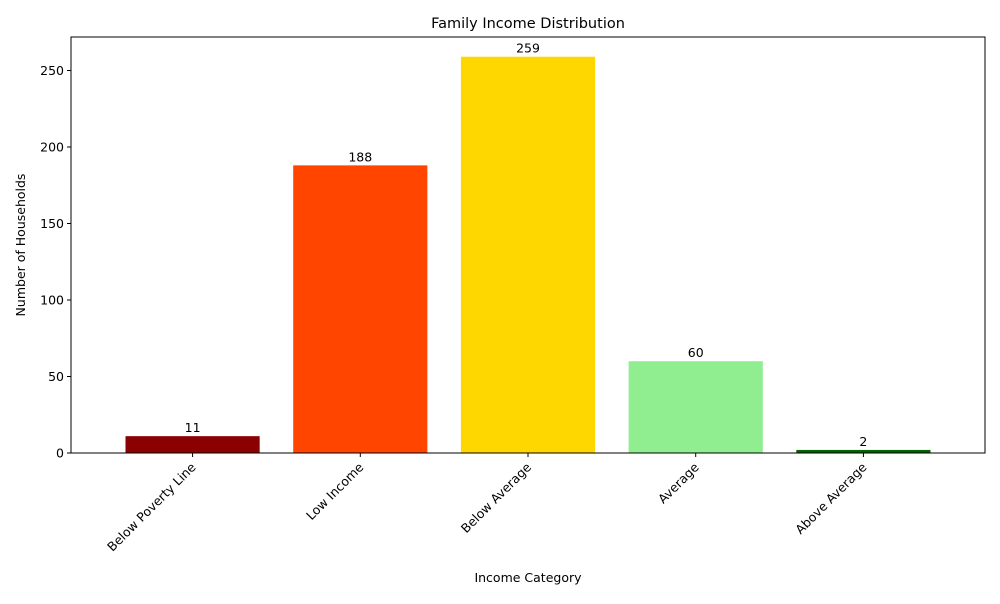 The image size is (1000, 604). What do you see at coordinates (496, 497) in the screenshot?
I see `x-tick-label: Below Average` at bounding box center [496, 497].